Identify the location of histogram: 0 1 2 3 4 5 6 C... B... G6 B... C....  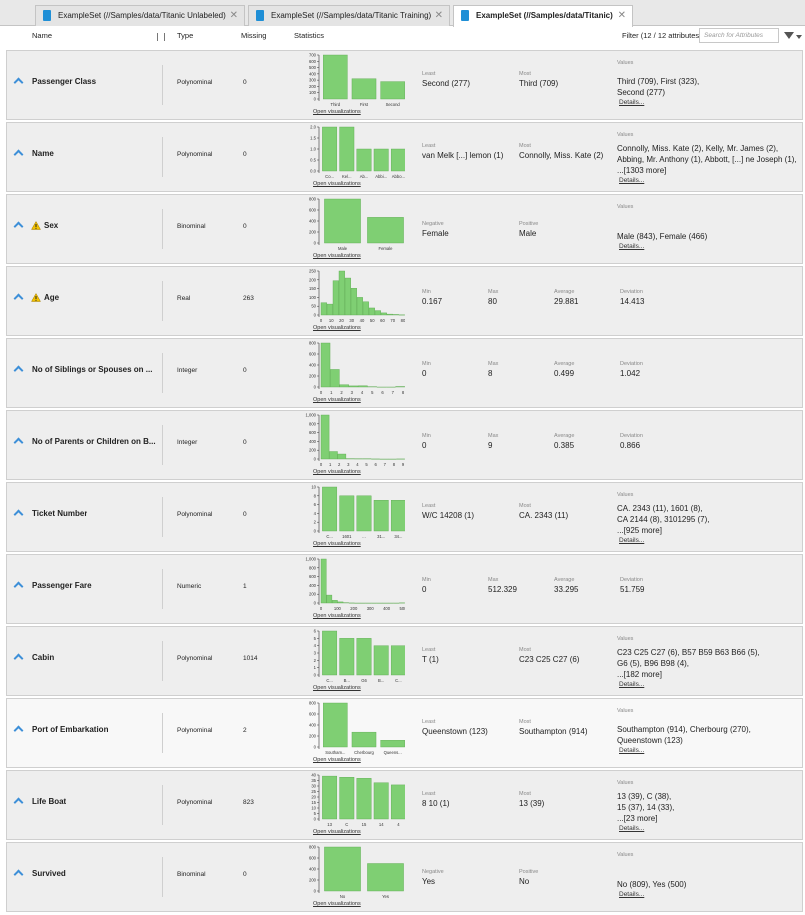
(350, 661).